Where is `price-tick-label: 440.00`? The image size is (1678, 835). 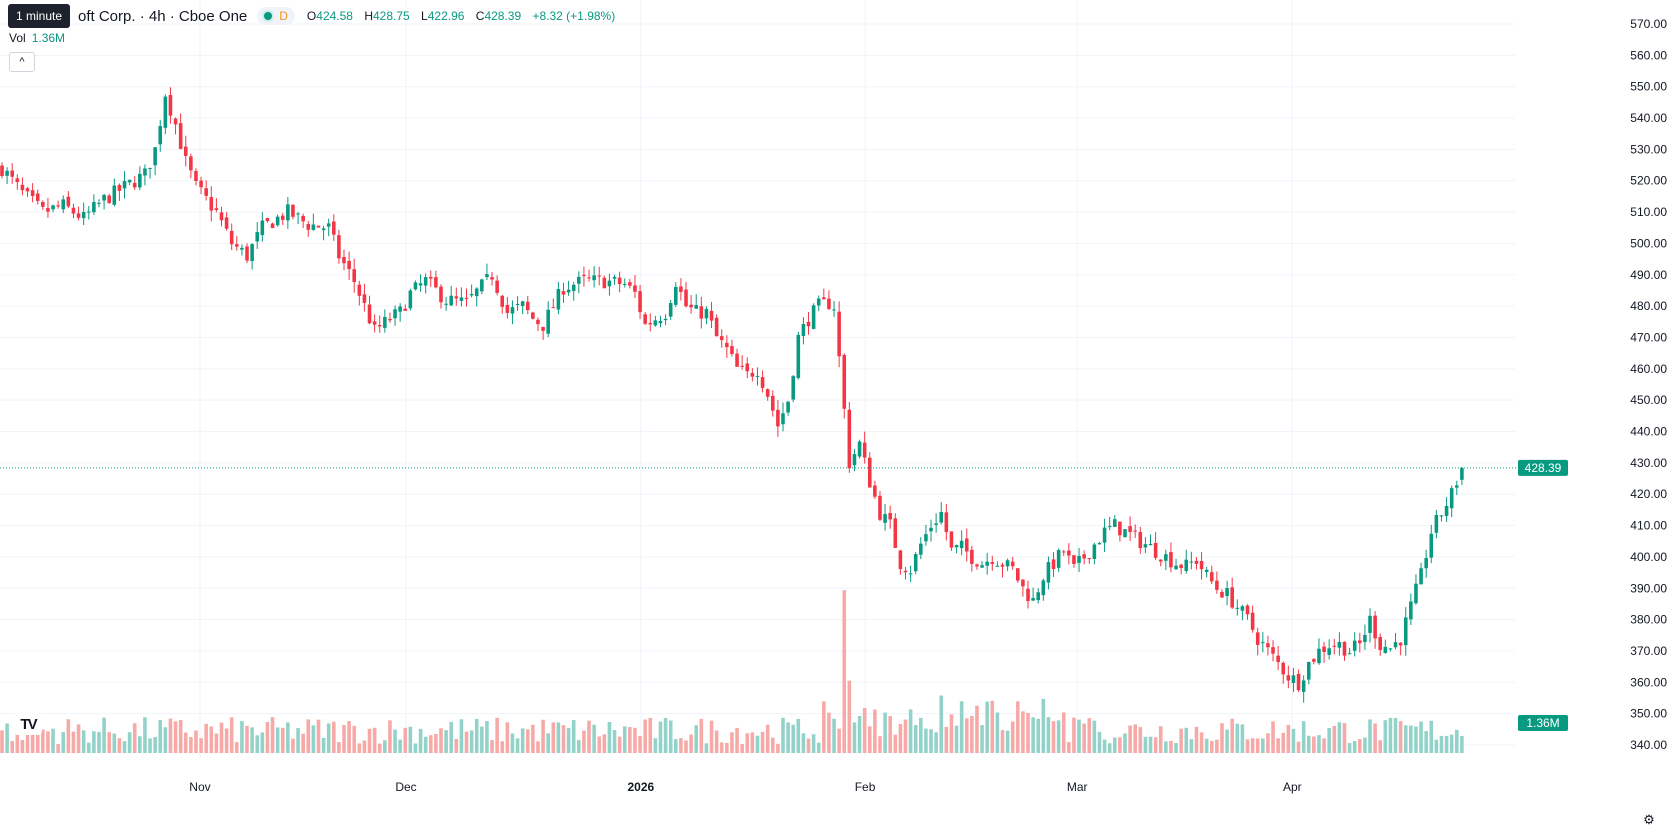
price-tick-label: 440.00 is located at coordinates (1648, 432).